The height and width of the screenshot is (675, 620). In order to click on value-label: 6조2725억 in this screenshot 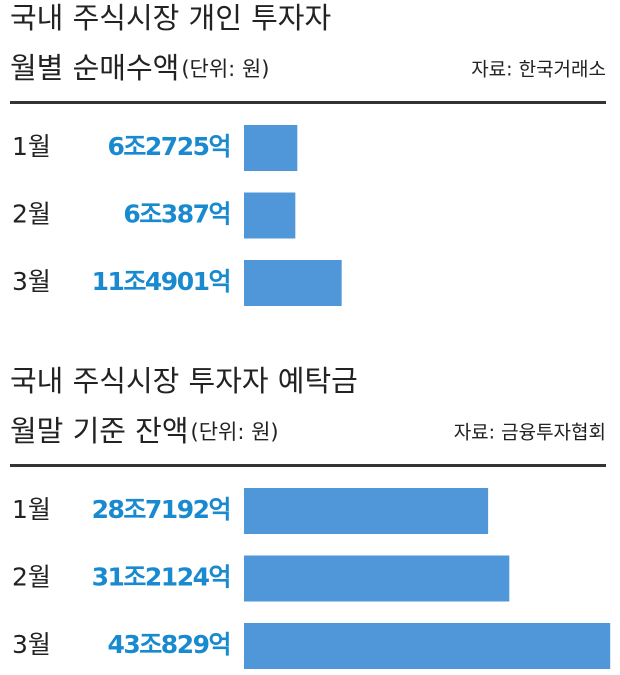, I will do `click(169, 146)`.